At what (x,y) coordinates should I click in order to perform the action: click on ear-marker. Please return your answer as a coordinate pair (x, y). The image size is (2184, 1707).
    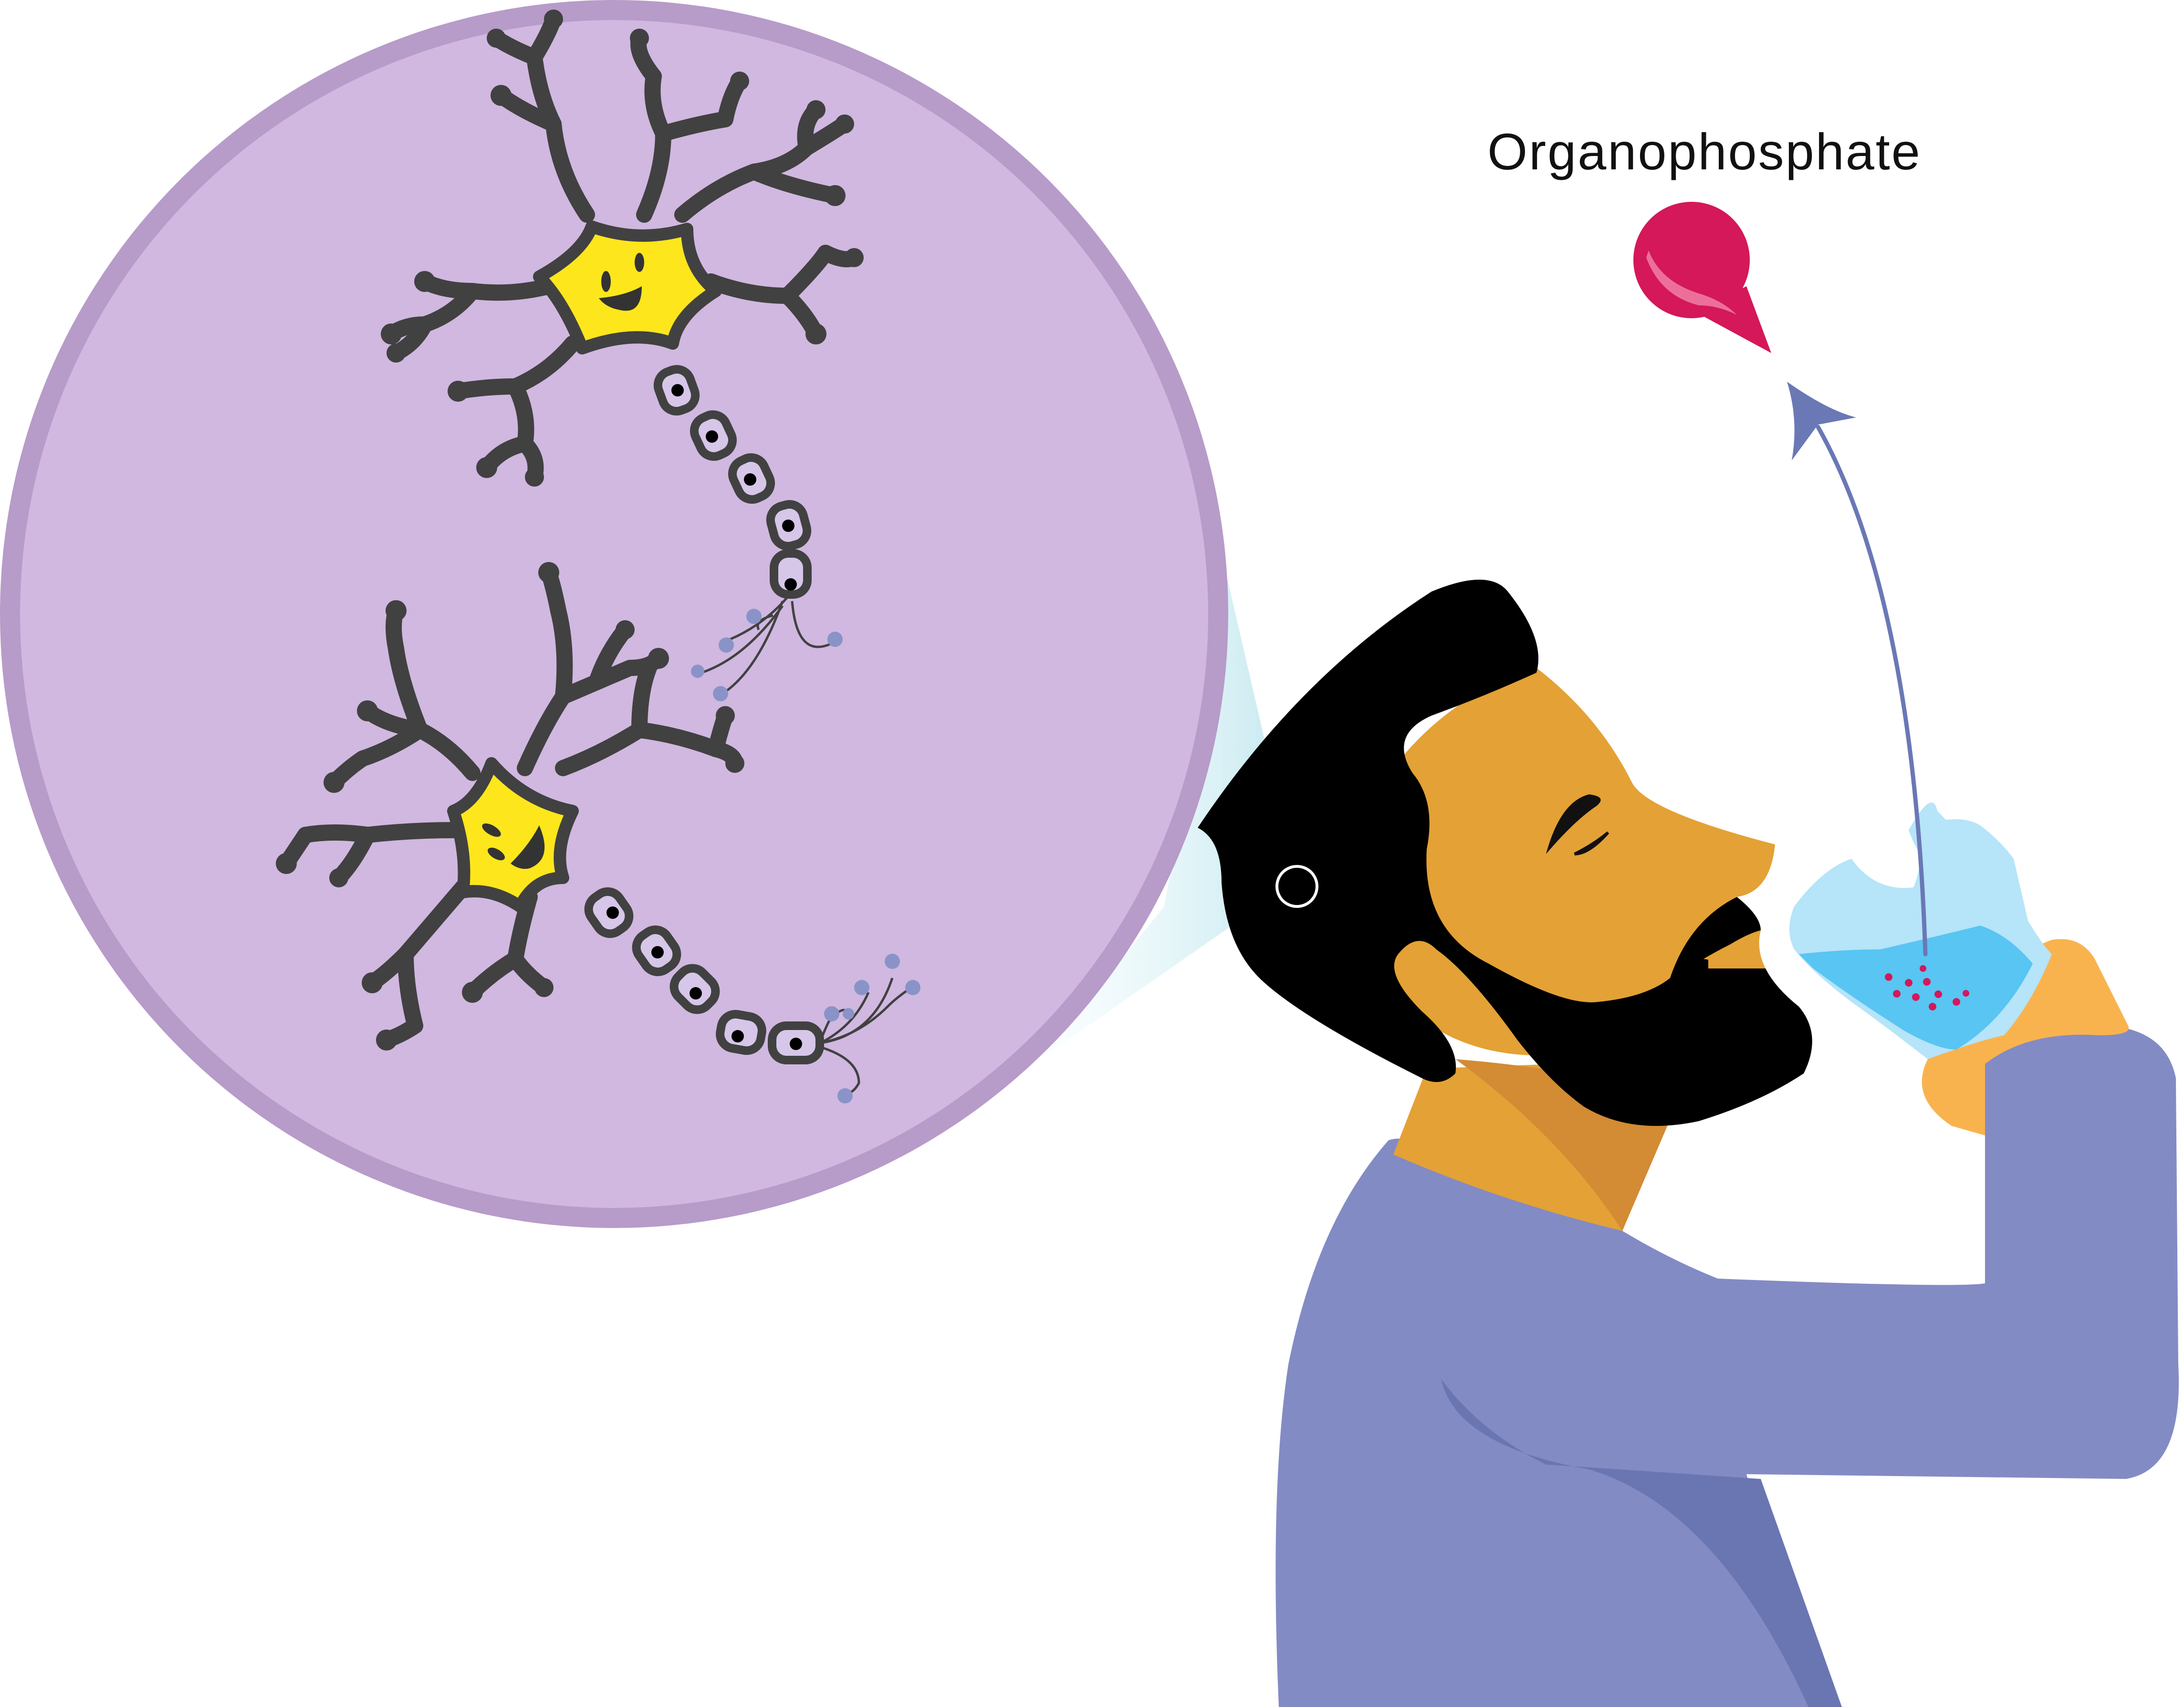
    Looking at the image, I should click on (1297, 887).